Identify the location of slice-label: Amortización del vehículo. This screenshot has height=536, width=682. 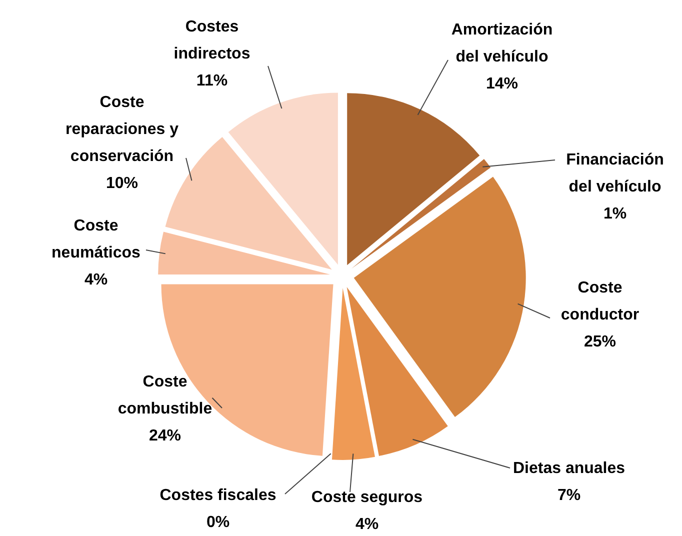
(502, 44).